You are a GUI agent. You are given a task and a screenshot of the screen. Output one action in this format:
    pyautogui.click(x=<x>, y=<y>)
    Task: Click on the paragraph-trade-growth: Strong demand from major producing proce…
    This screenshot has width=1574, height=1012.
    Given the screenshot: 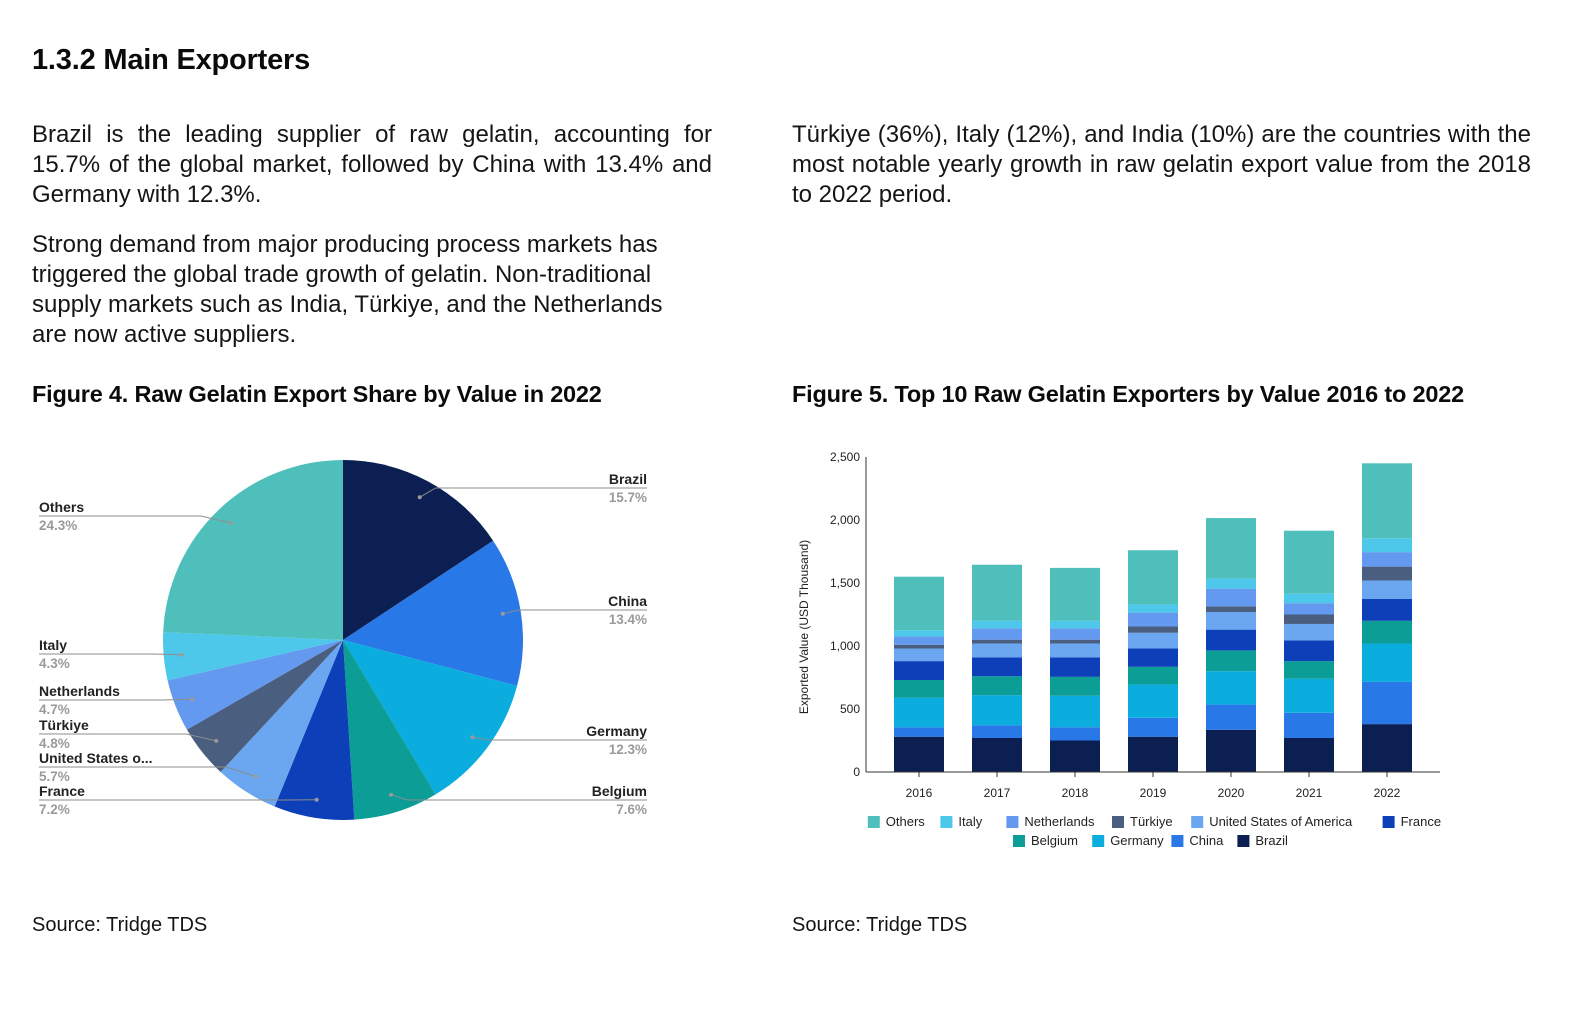 What is the action you would take?
    pyautogui.click(x=347, y=289)
    